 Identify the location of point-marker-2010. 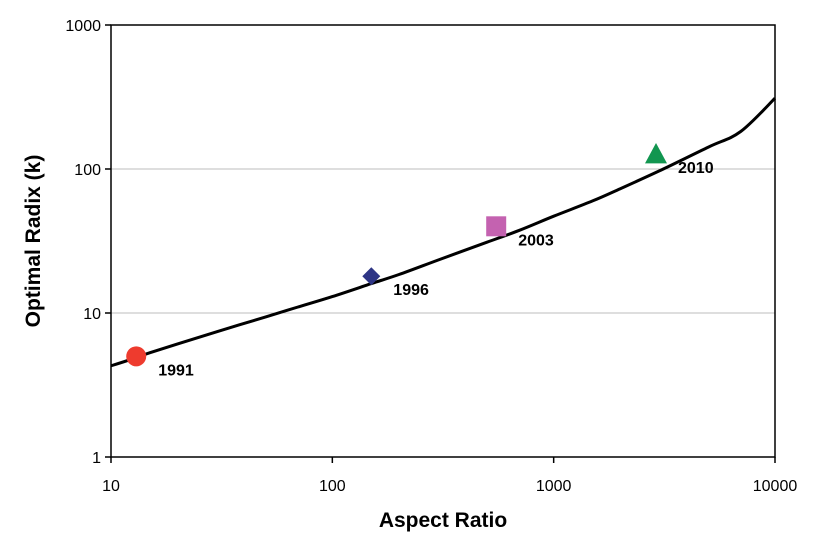
(656, 153).